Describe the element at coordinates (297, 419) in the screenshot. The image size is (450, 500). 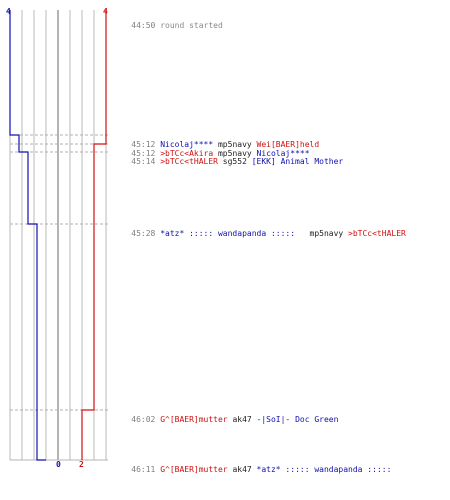
I see `victim-name: -|SoI|- Doc Green` at that location.